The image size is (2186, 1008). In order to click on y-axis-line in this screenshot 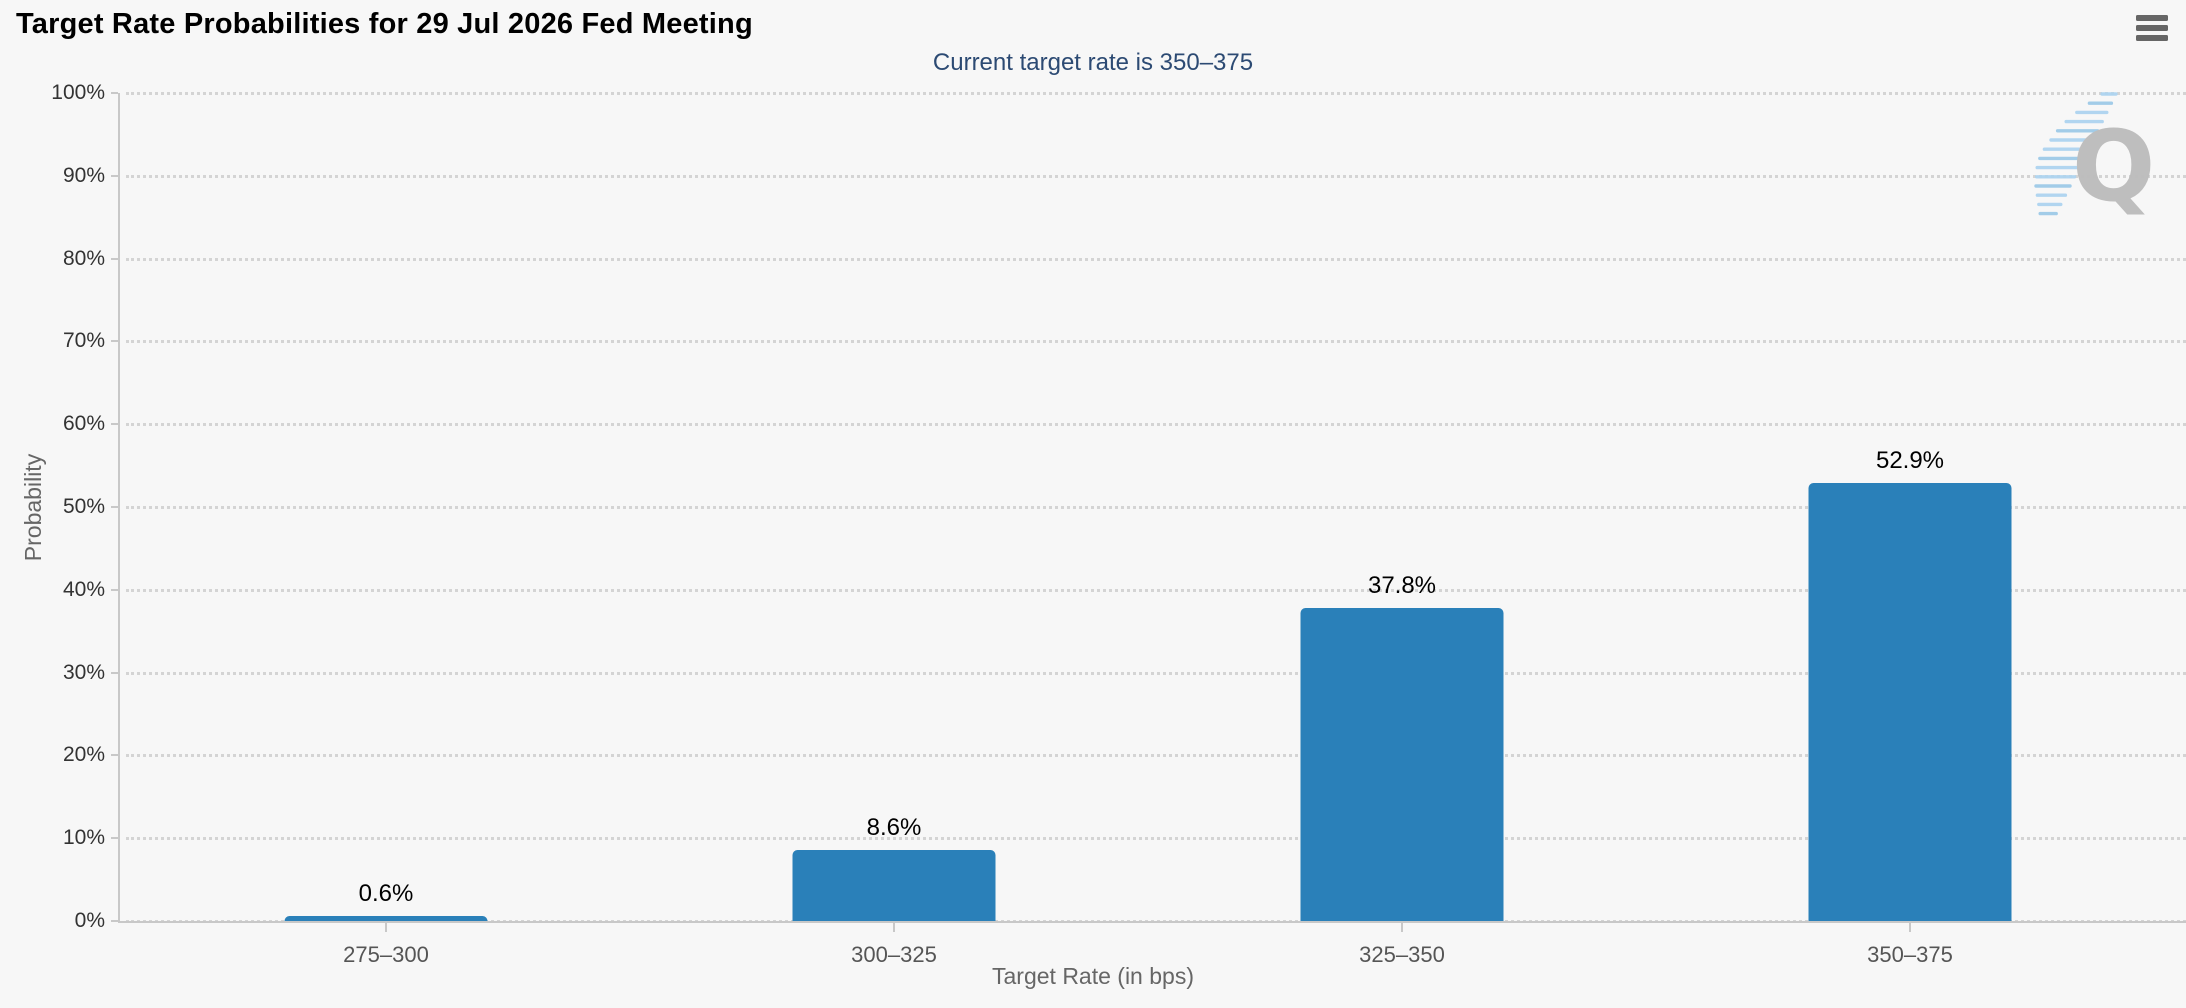, I will do `click(119, 507)`.